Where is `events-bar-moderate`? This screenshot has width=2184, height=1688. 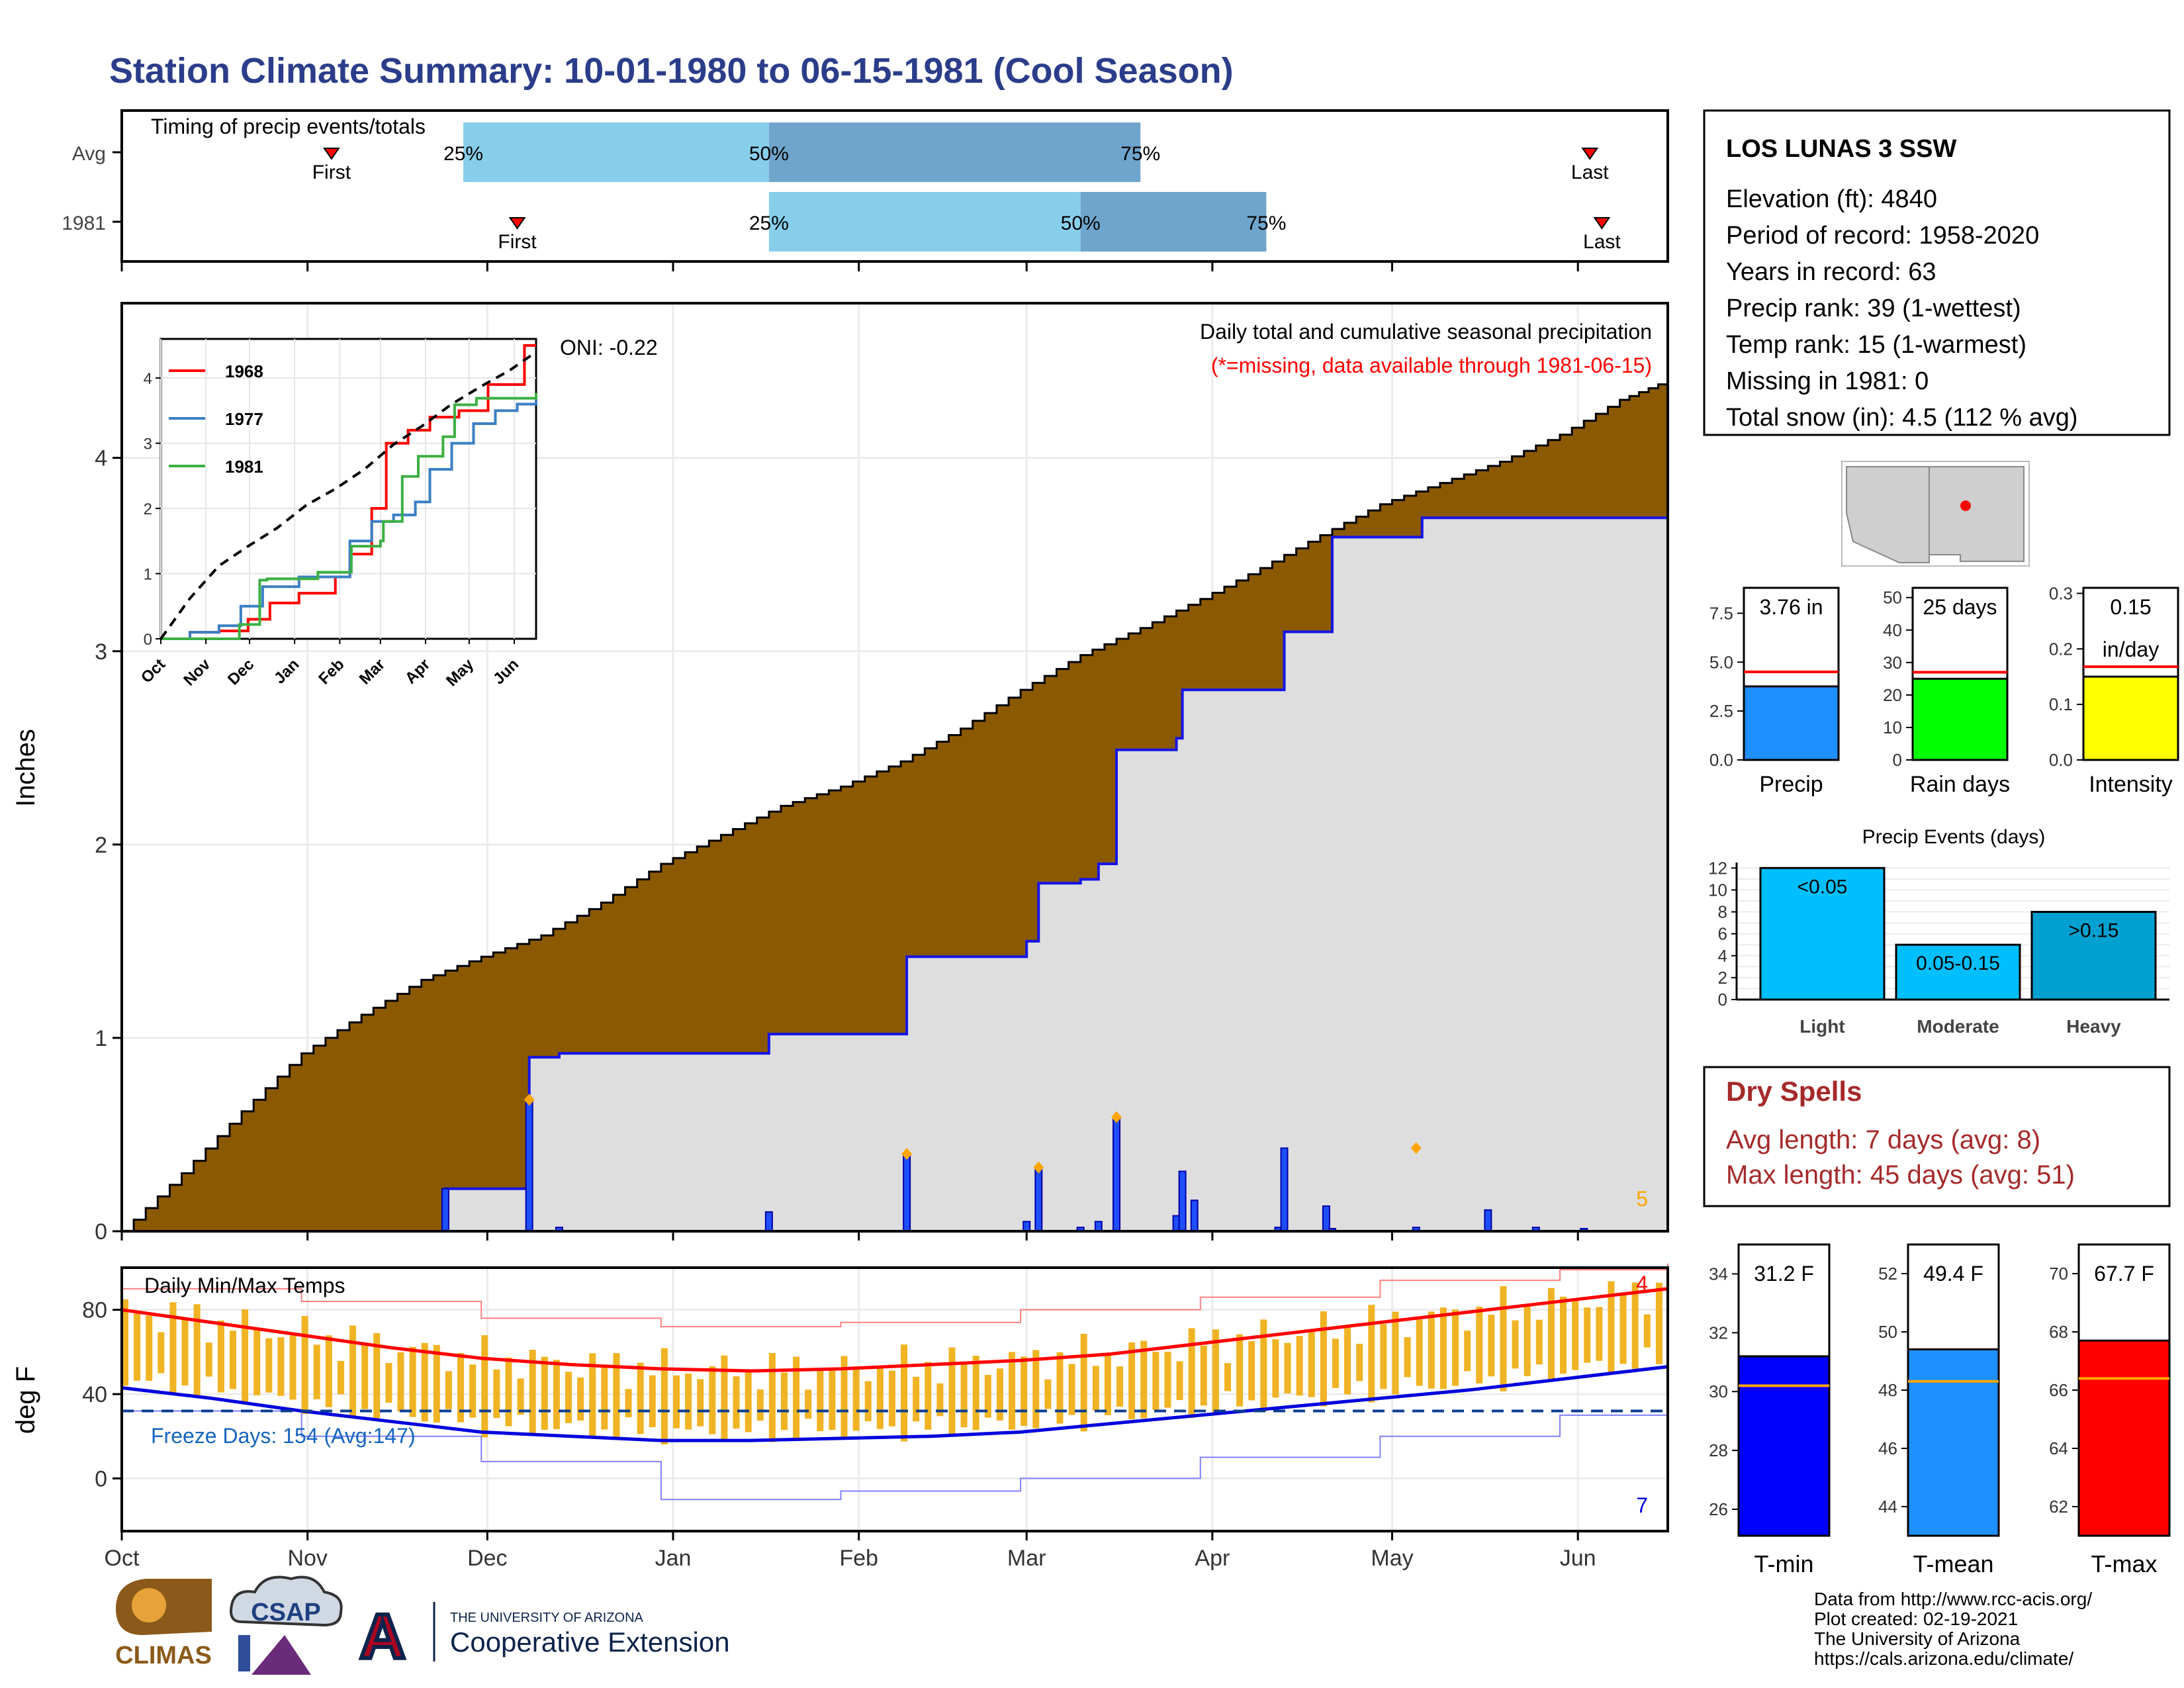
events-bar-moderate is located at coordinates (1958, 972).